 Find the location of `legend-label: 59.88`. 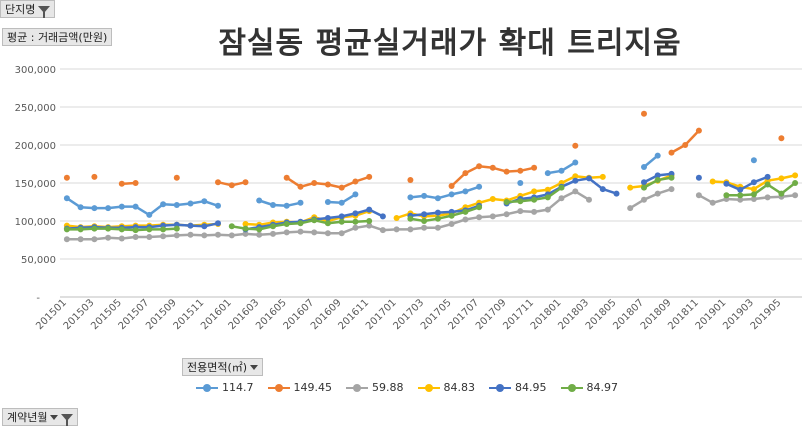

legend-label: 59.88 is located at coordinates (388, 387).